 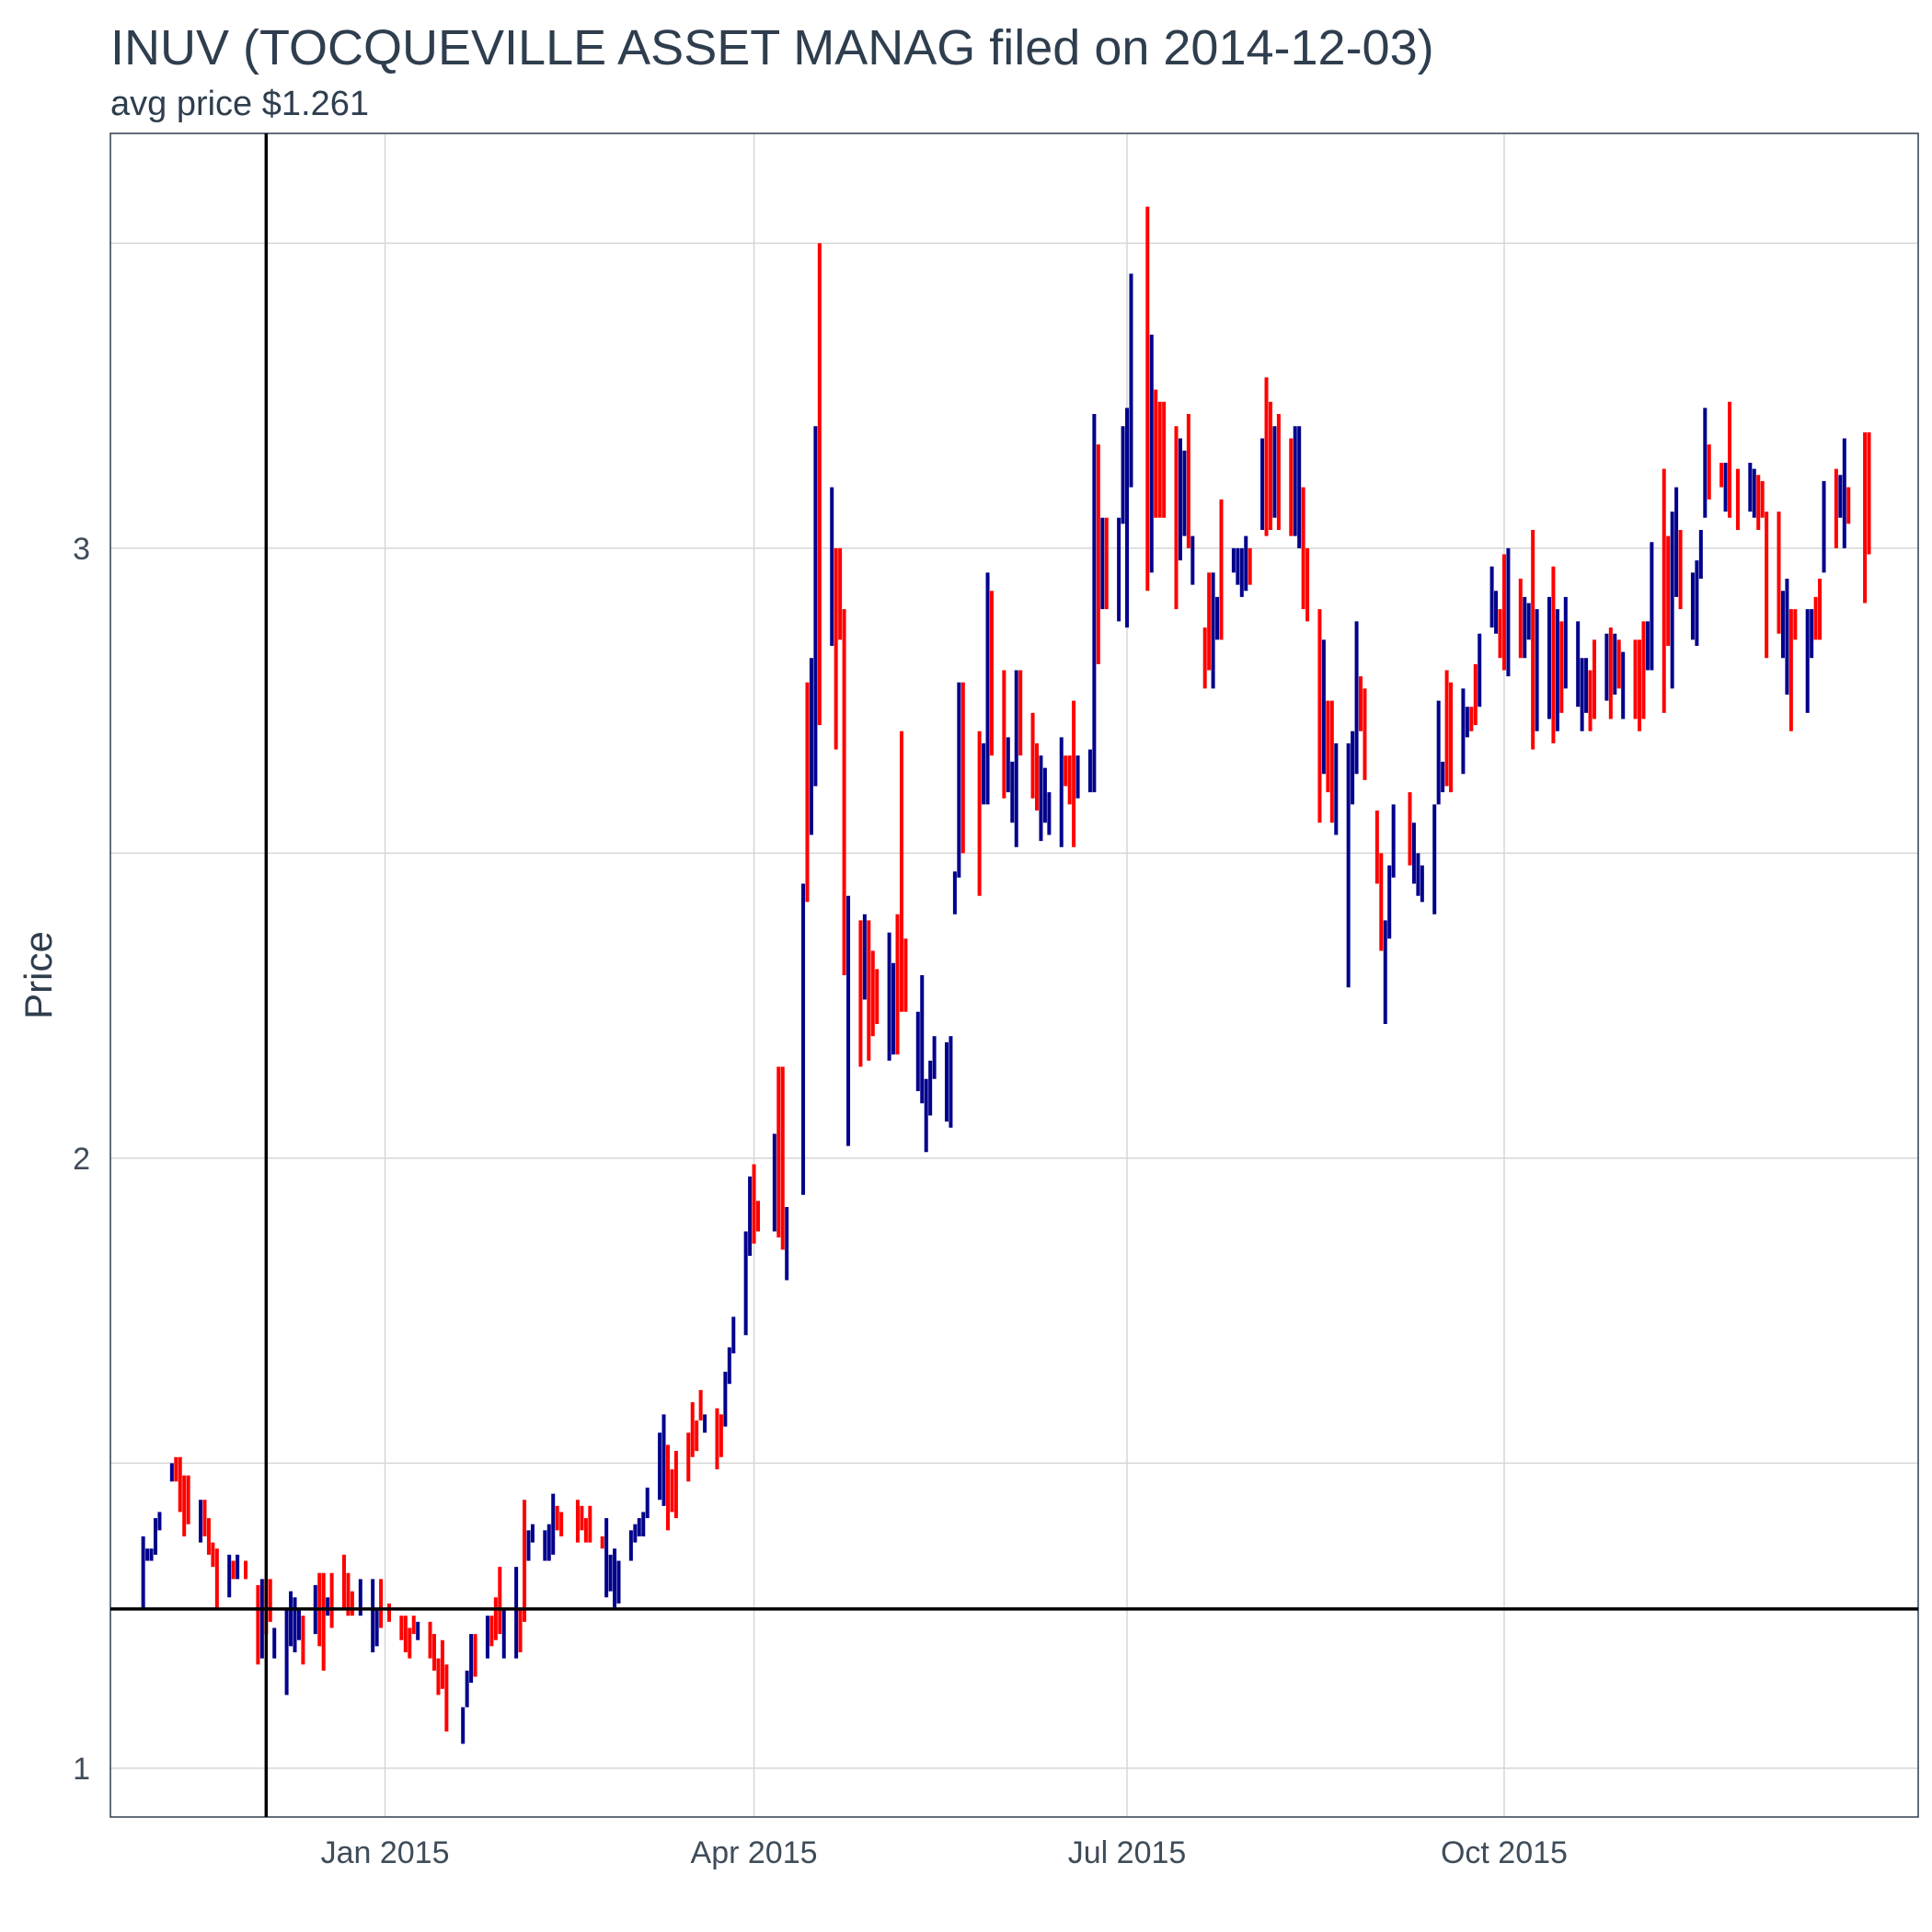 What do you see at coordinates (385, 1852) in the screenshot?
I see `x-tick-label: Jan 2015` at bounding box center [385, 1852].